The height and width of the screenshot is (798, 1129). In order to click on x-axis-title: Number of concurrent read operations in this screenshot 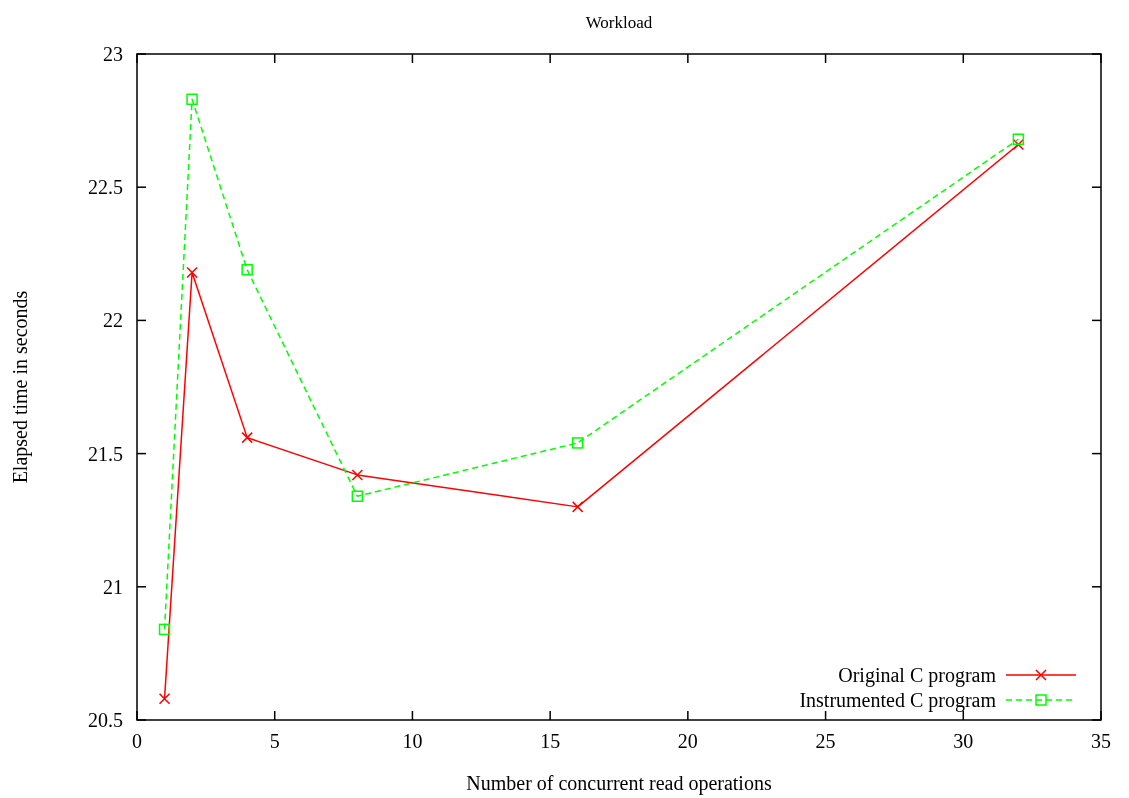, I will do `click(619, 783)`.